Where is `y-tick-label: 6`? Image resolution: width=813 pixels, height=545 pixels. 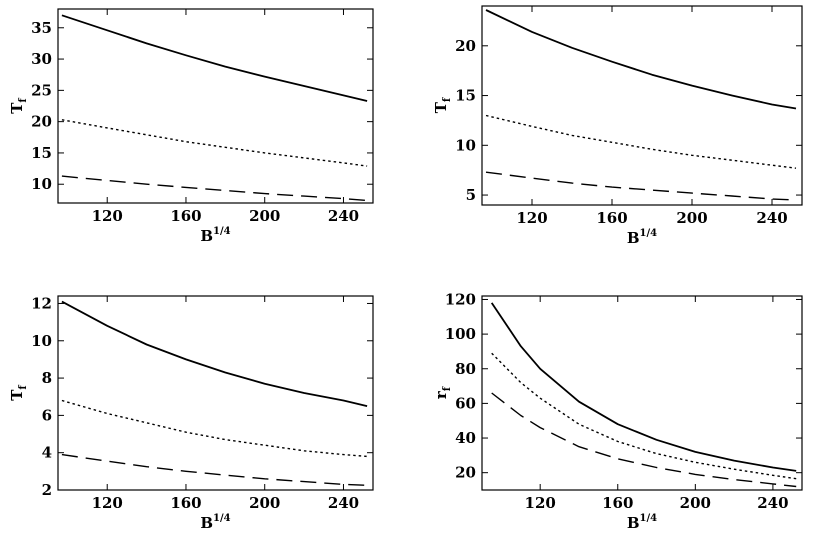 y-tick-label: 6 is located at coordinates (47, 415).